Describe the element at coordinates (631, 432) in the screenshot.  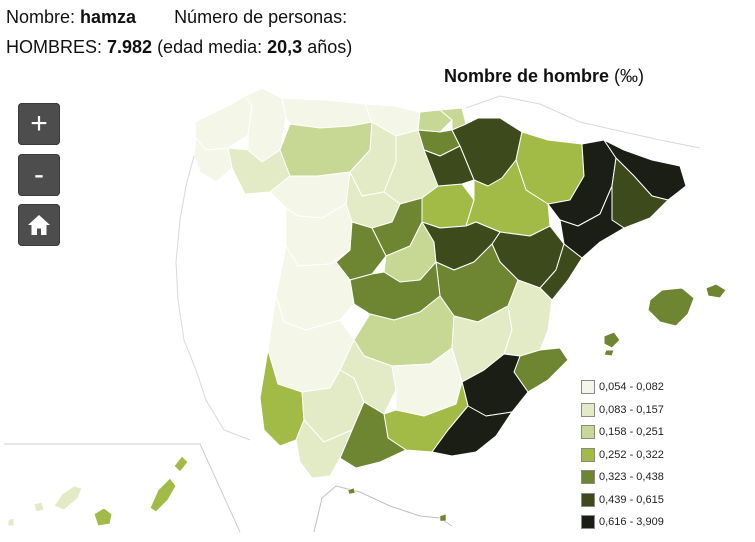
I see `legend-label: 0,158 - 0,251` at that location.